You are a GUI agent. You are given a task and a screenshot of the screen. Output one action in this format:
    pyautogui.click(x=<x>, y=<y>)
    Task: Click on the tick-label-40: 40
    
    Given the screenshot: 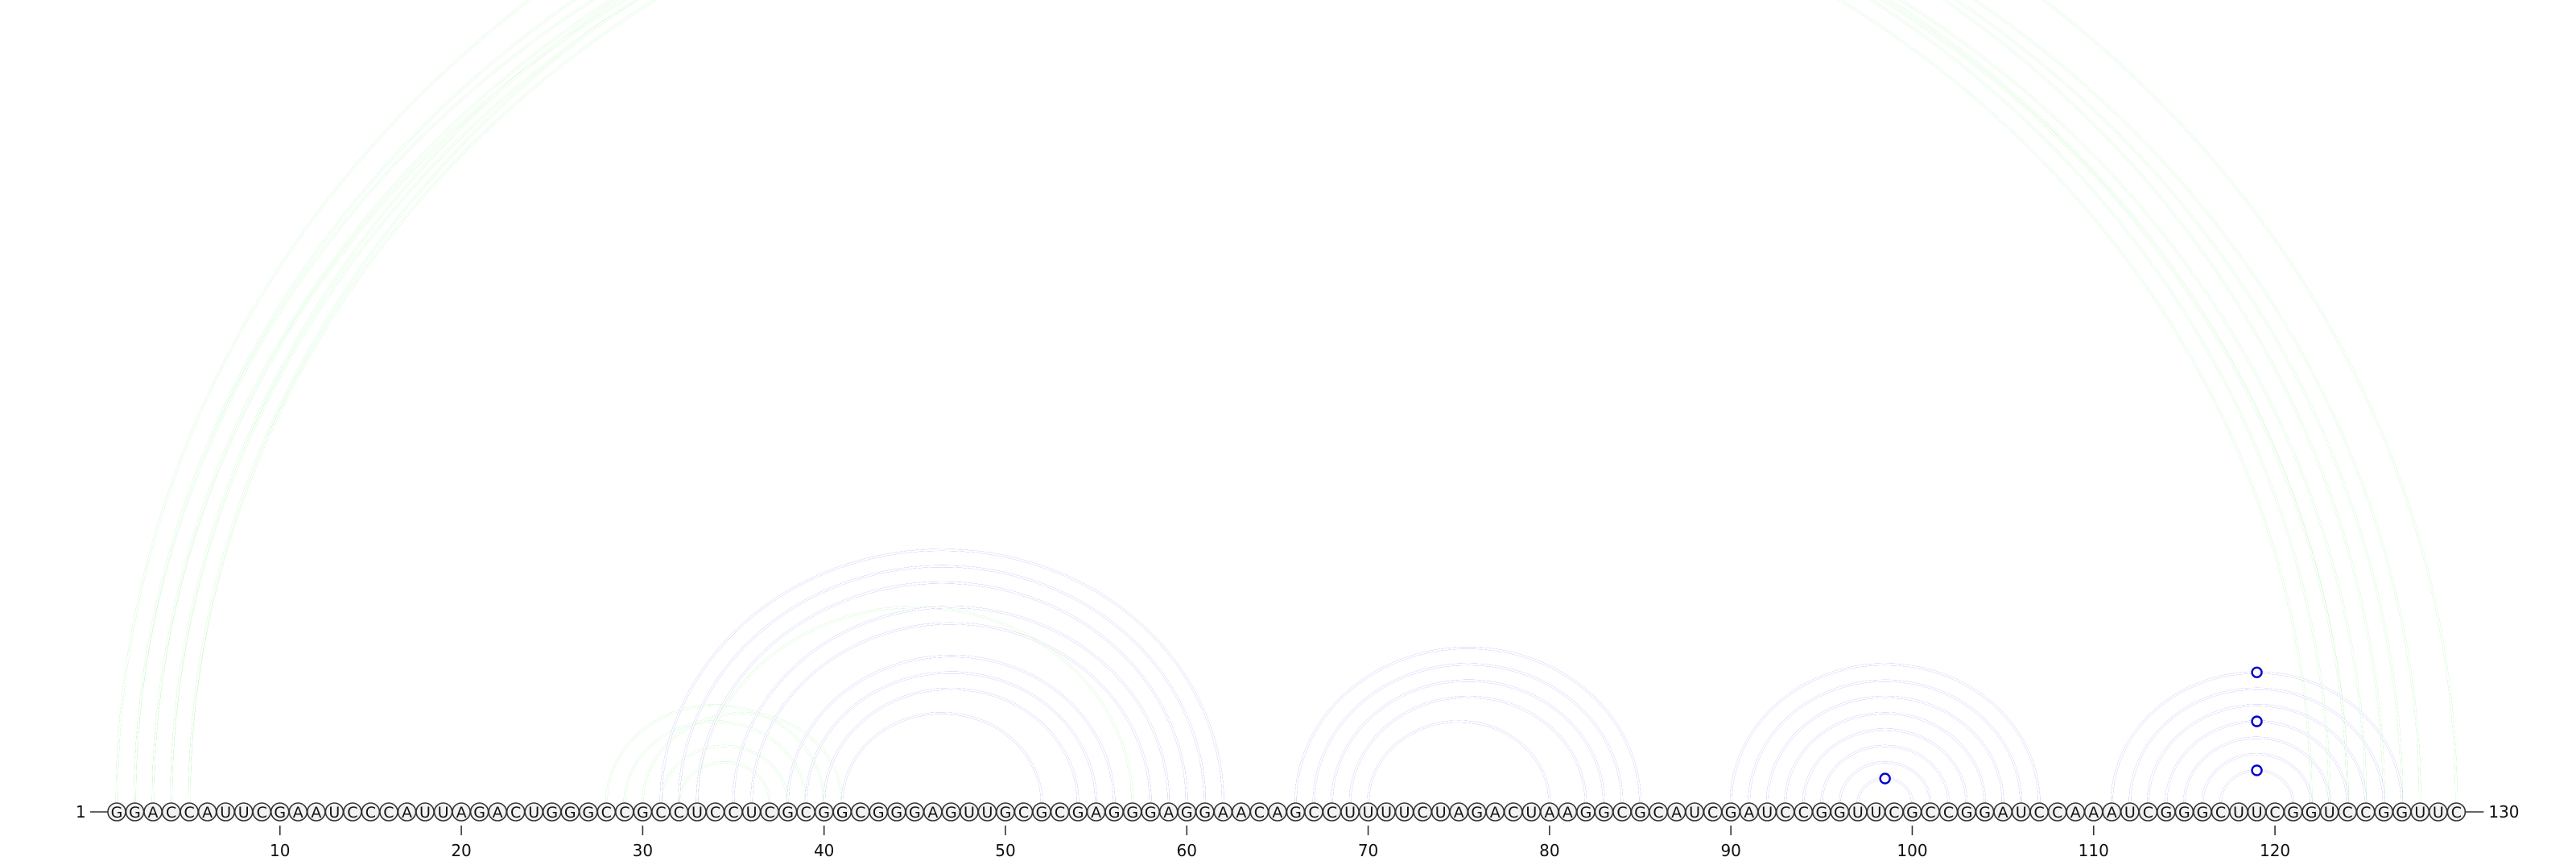 What is the action you would take?
    pyautogui.click(x=824, y=849)
    